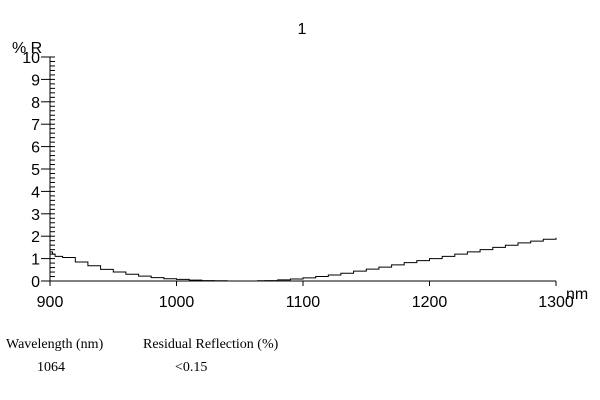 This screenshot has height=400, width=600. Describe the element at coordinates (35, 192) in the screenshot. I see `y-tick-label: 4` at that location.